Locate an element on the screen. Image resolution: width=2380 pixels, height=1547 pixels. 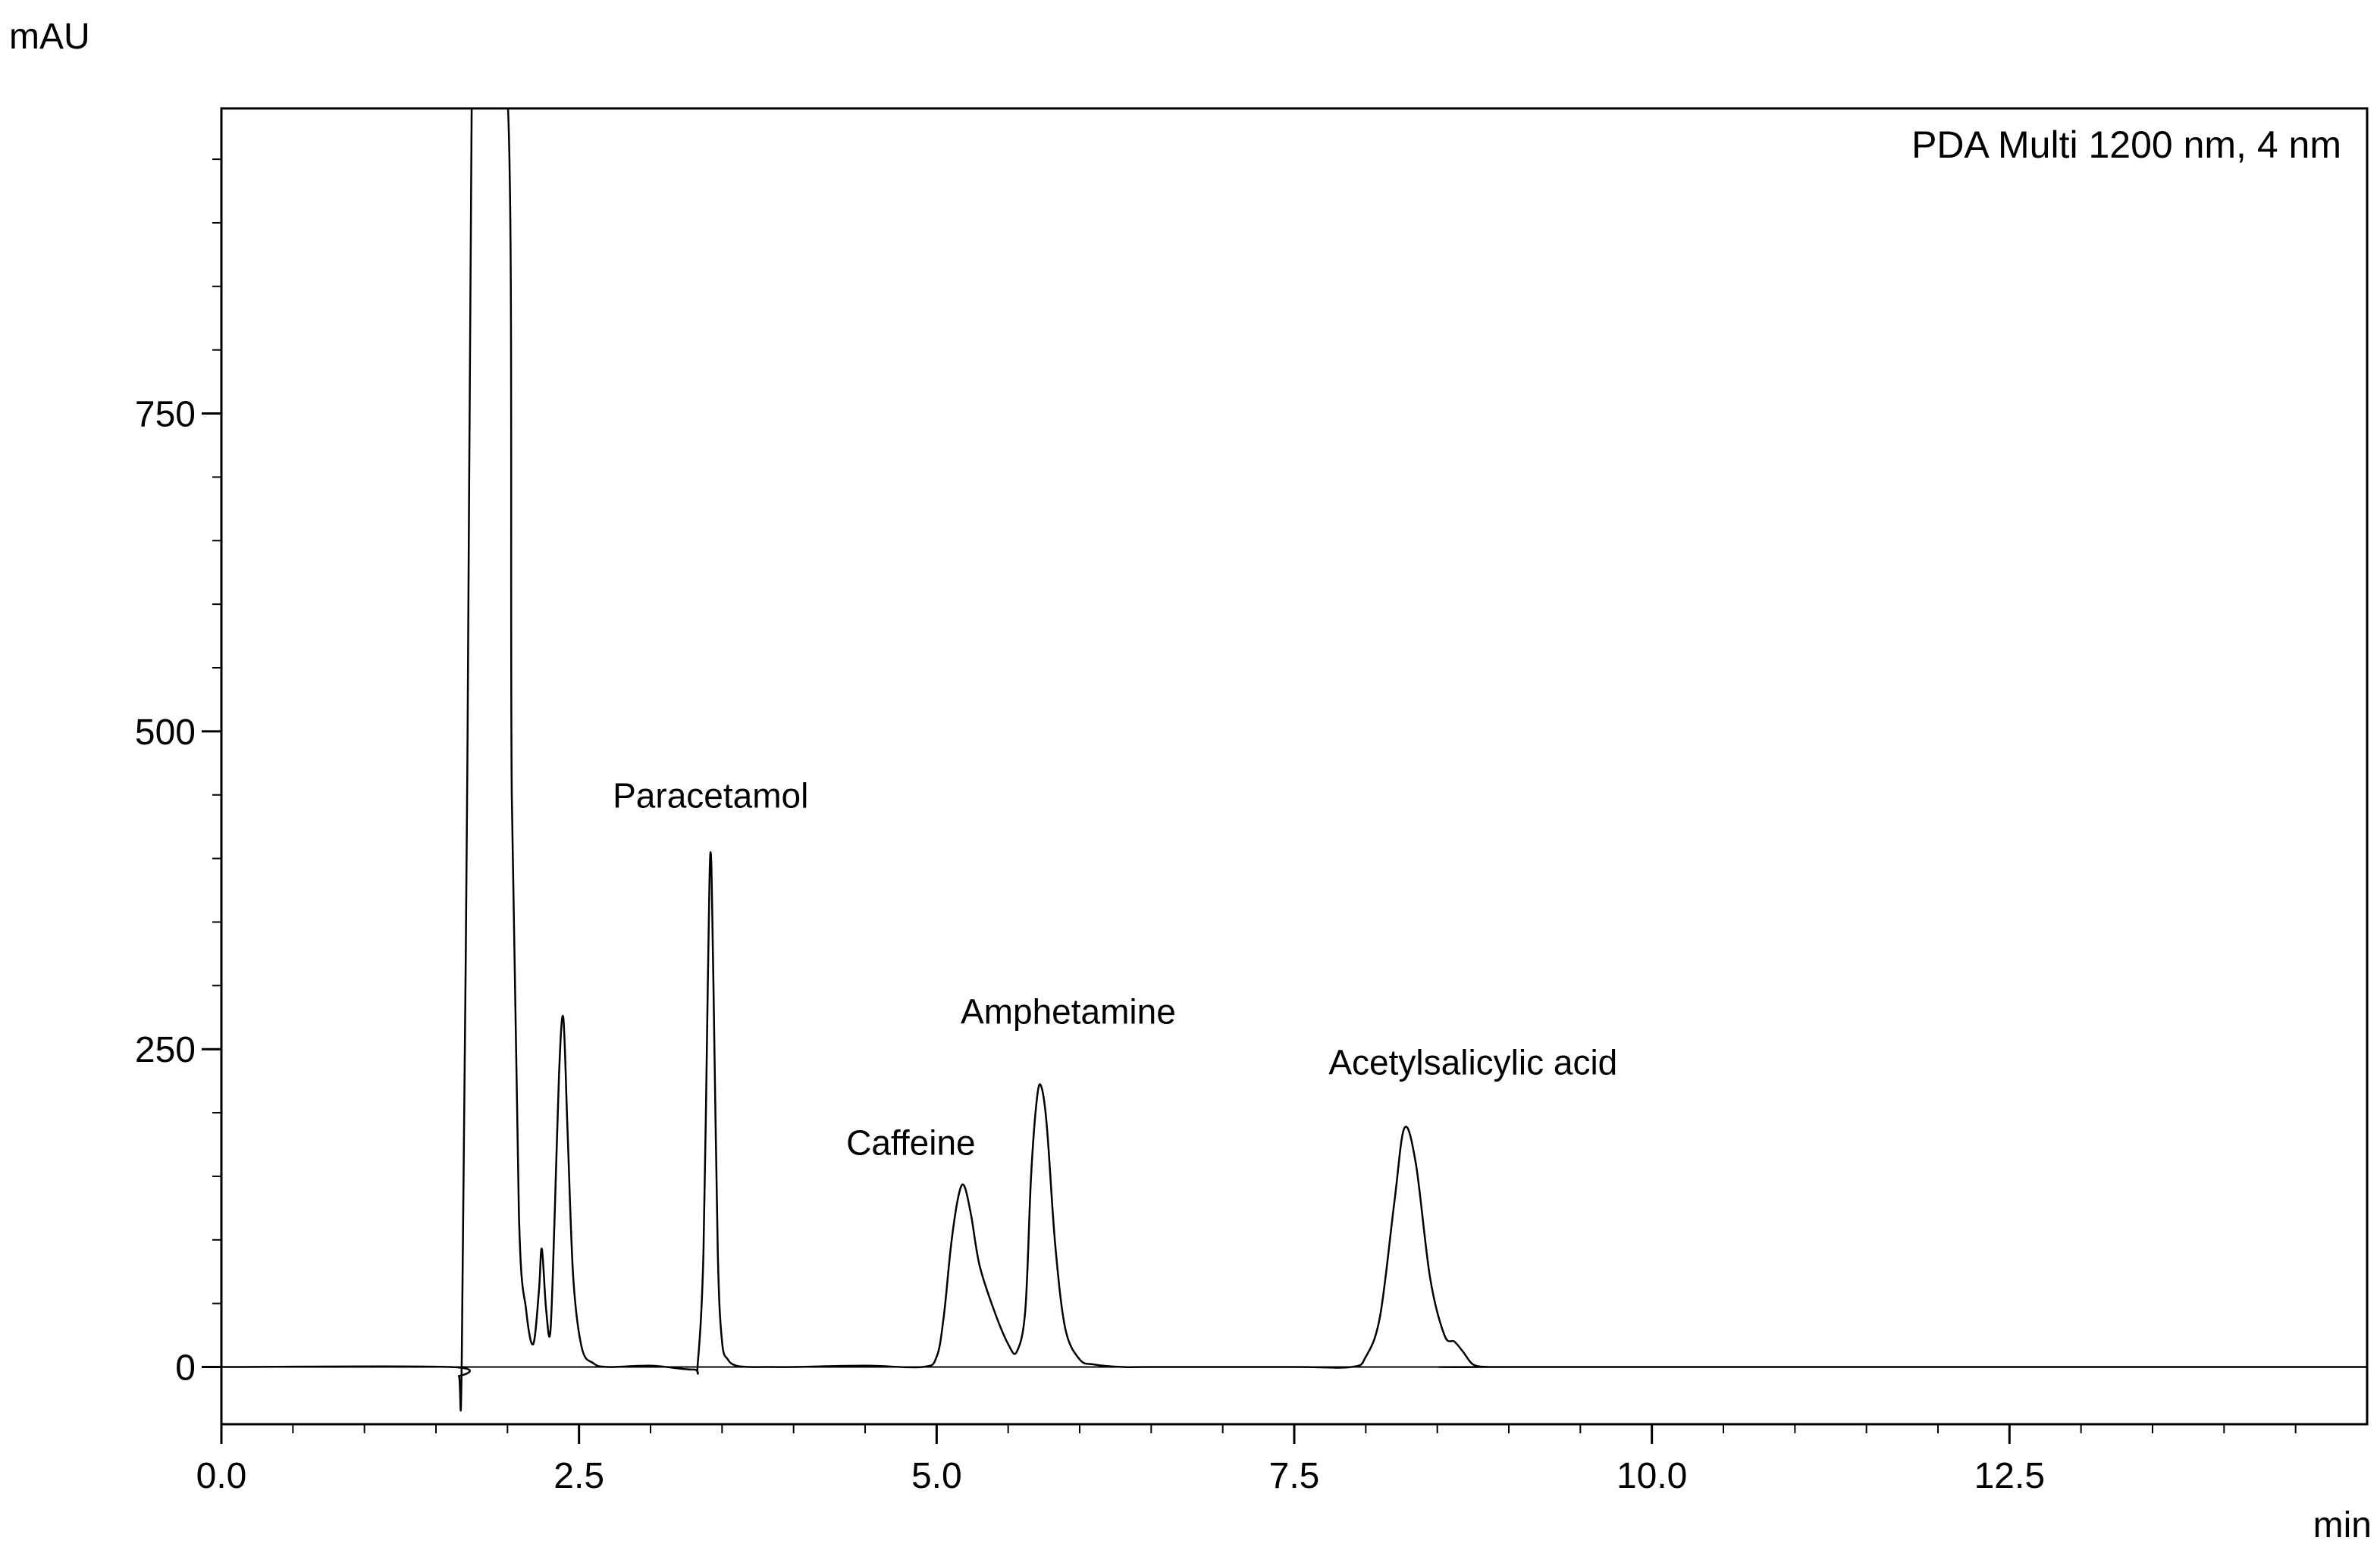
y-tick-label: 0 is located at coordinates (185, 1368).